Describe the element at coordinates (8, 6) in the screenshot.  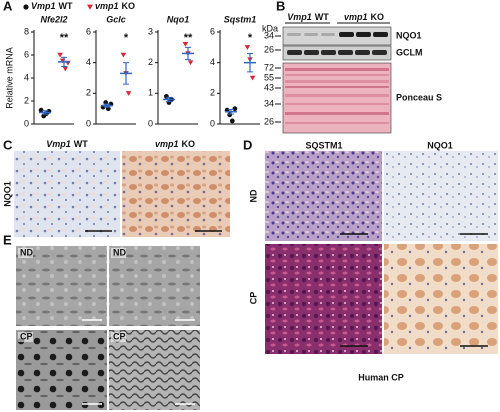
I see `panel-label: A` at that location.